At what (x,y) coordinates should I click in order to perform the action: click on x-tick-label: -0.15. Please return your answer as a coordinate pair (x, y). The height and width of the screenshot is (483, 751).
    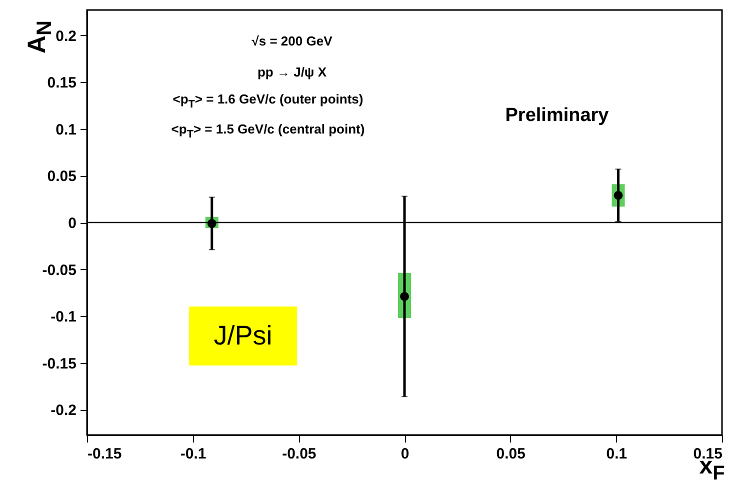
    Looking at the image, I should click on (105, 454).